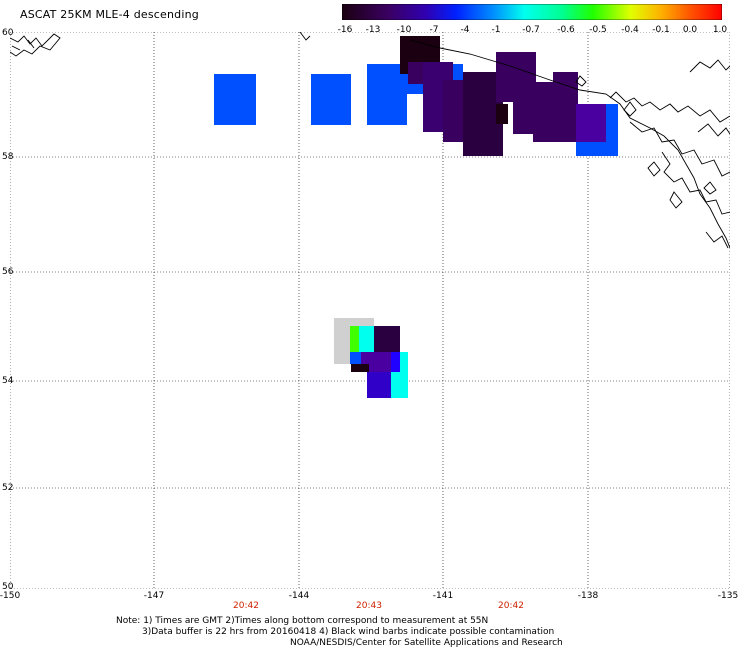 The image size is (740, 650). I want to click on color-scale-bar, so click(532, 12).